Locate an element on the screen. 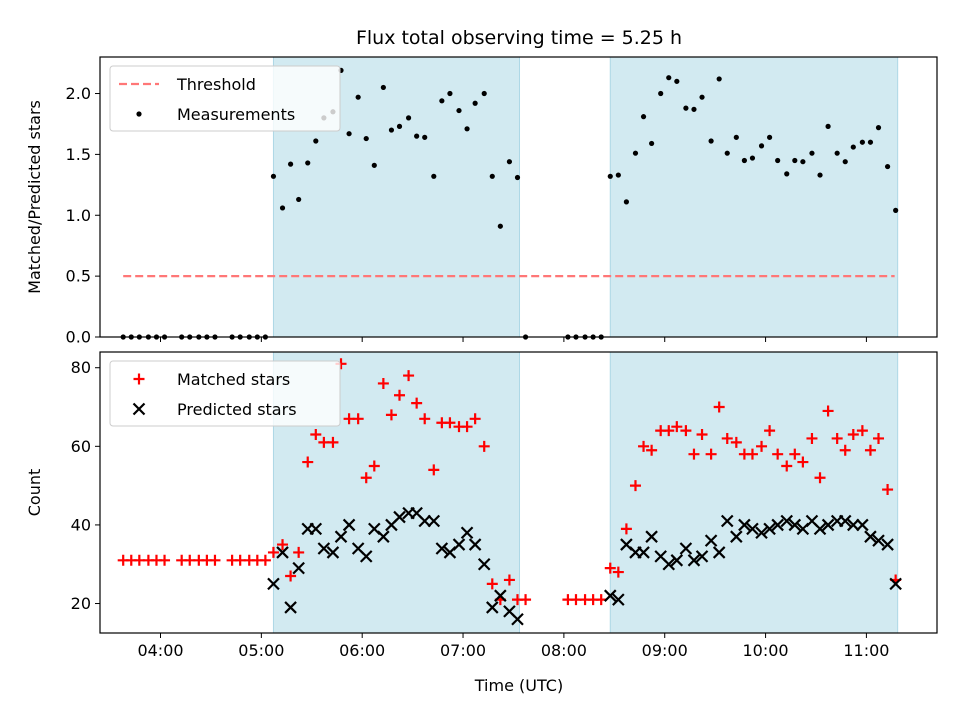  x-tick-label: 11:00 is located at coordinates (866, 650).